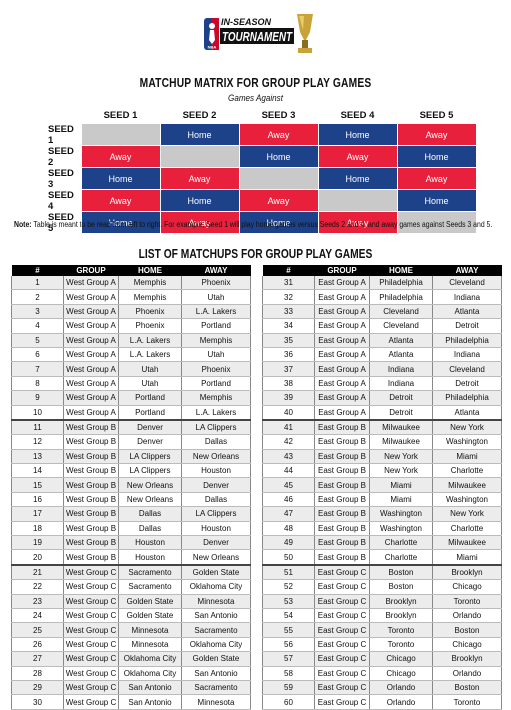 This screenshot has width=511, height=710. What do you see at coordinates (288, 702) in the screenshot?
I see `game-number: 60` at bounding box center [288, 702].